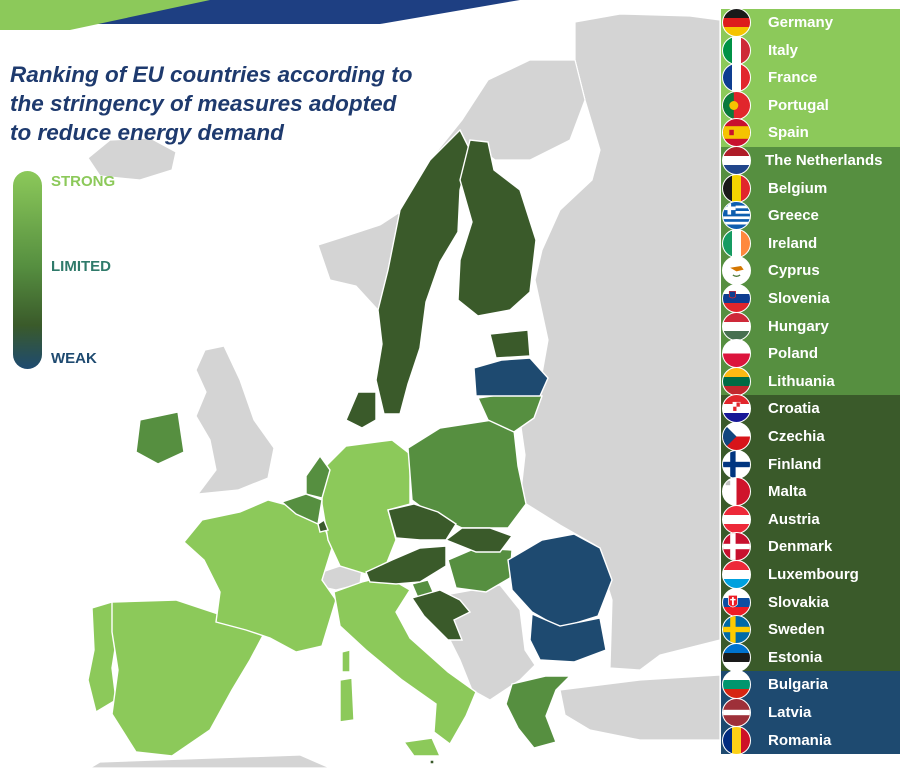 The width and height of the screenshot is (900, 768). What do you see at coordinates (800, 547) in the screenshot?
I see `country-name: Denmark` at bounding box center [800, 547].